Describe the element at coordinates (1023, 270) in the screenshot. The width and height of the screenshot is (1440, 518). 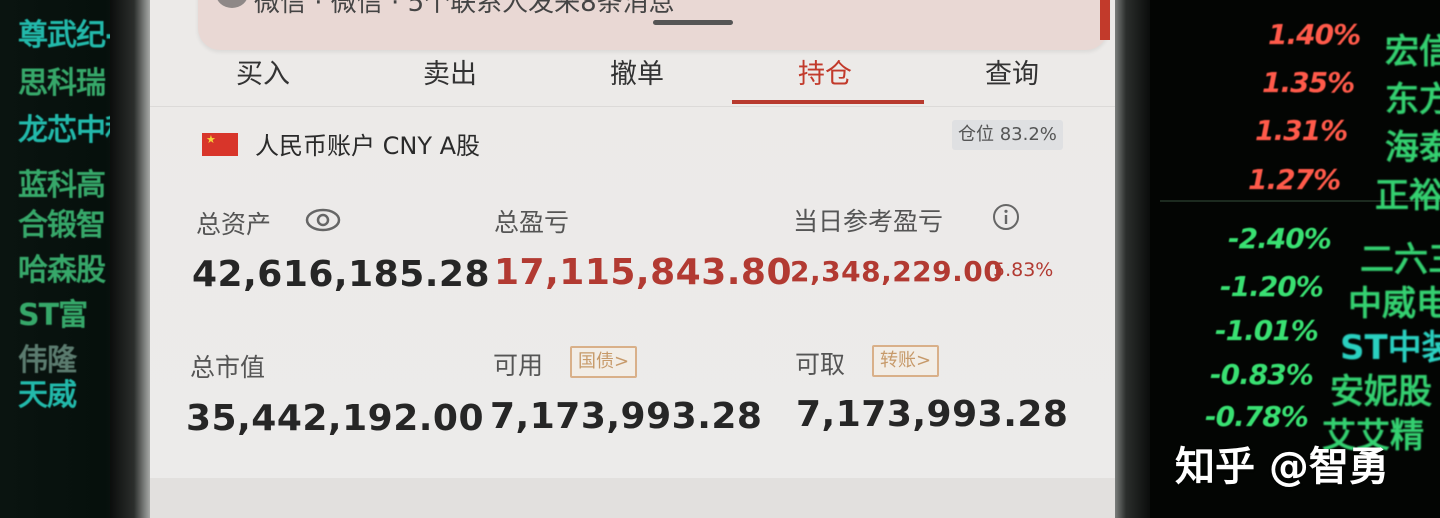
I see `daily-pnl-percent: 5.83%` at that location.